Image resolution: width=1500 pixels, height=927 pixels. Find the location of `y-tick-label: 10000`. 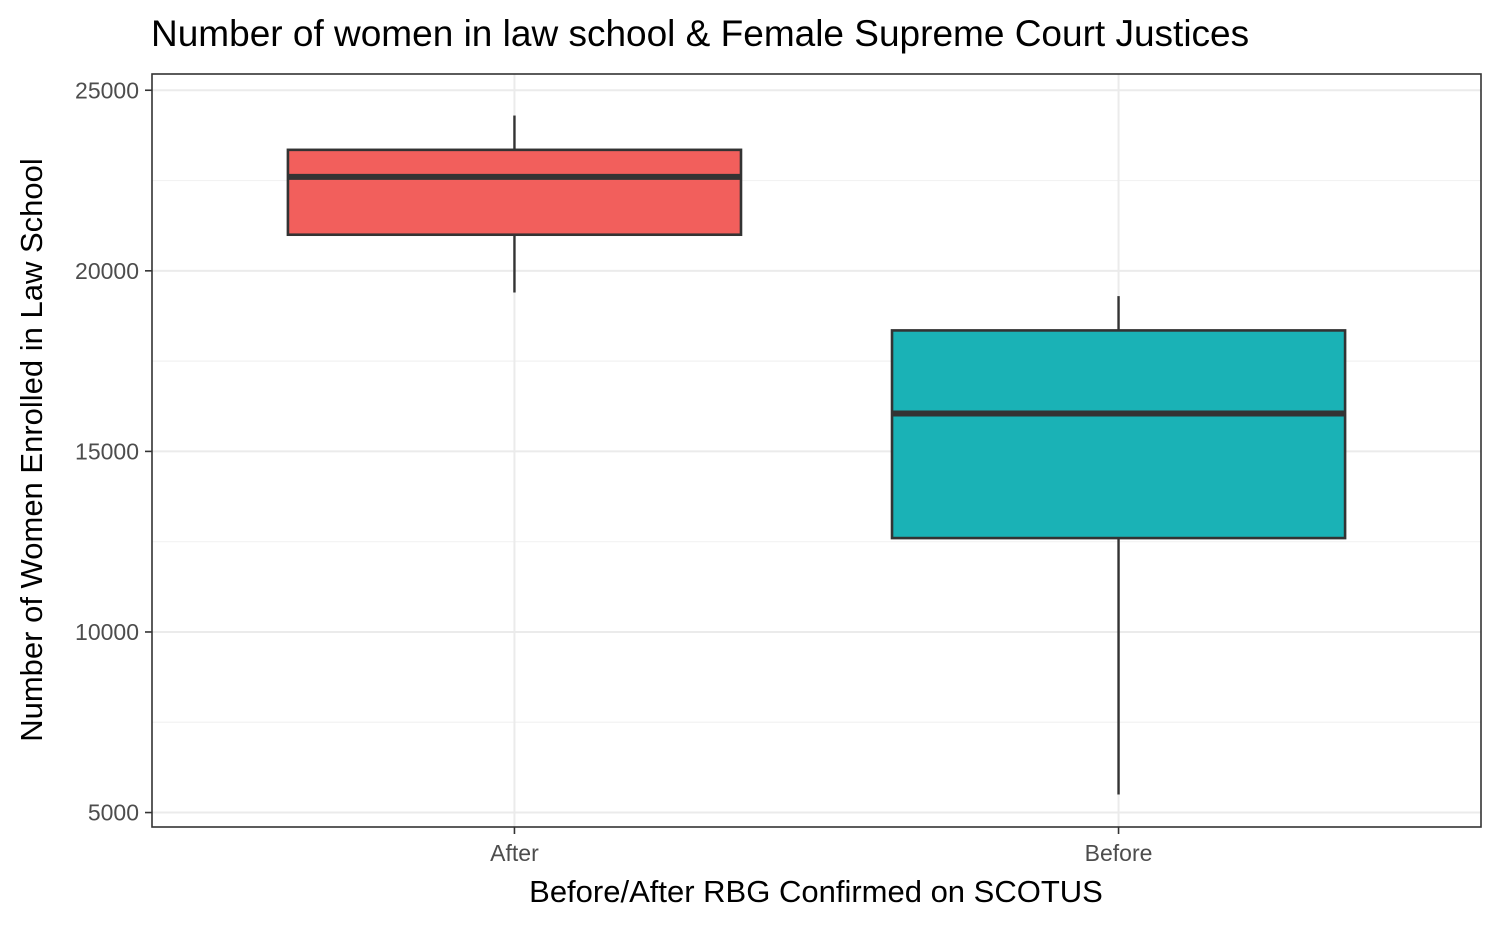

y-tick-label: 10000 is located at coordinates (107, 632).